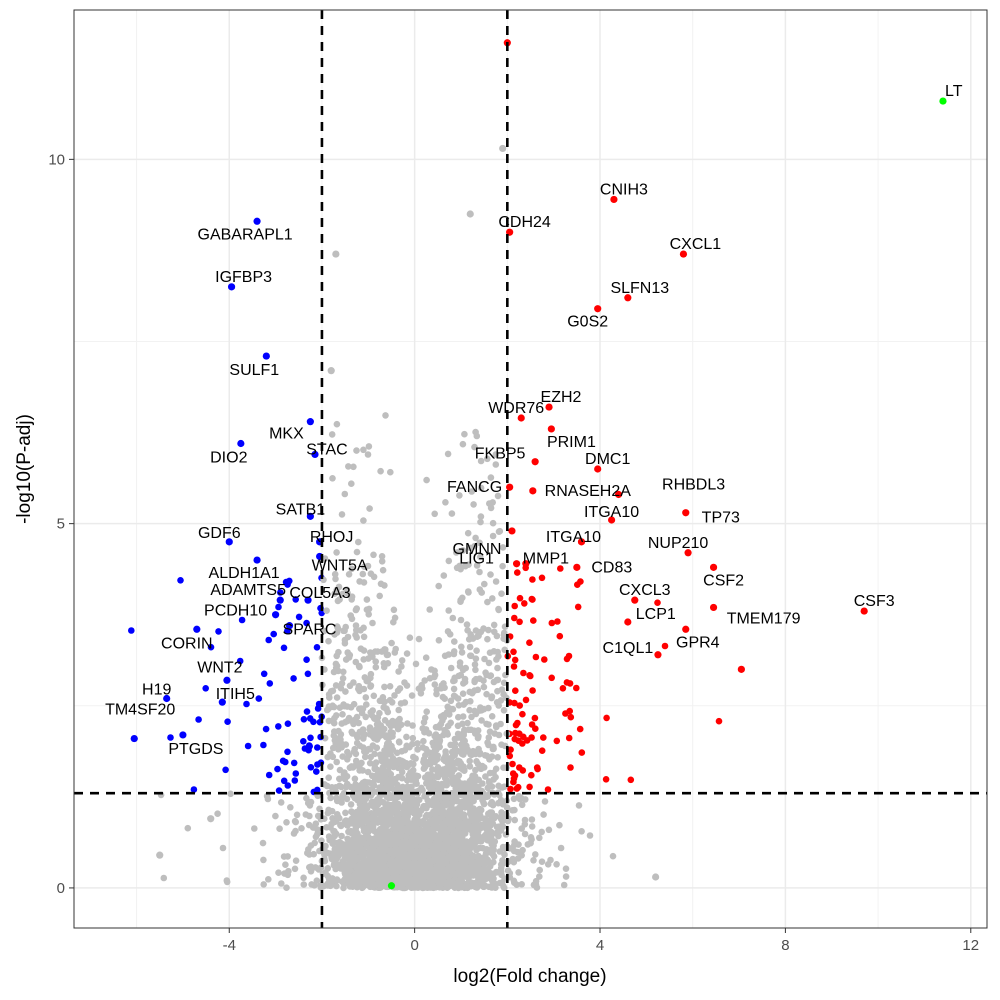  What do you see at coordinates (325, 861) in the screenshot?
I see `background-point-1916` at bounding box center [325, 861].